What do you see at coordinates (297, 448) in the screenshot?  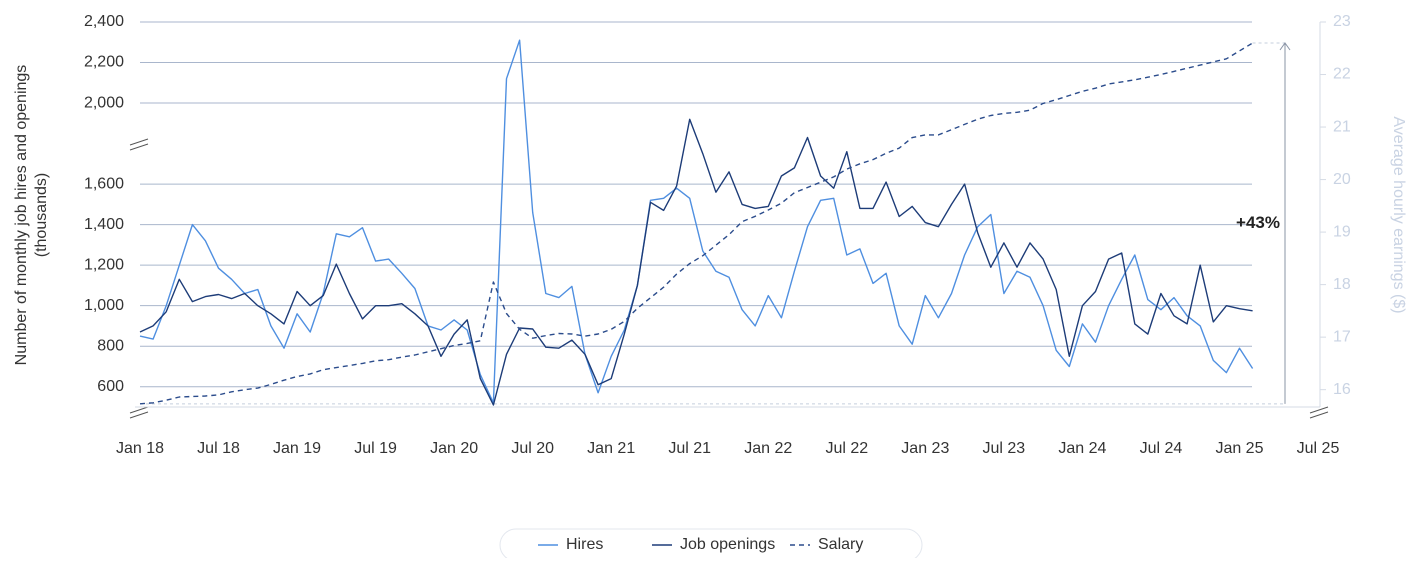 I see `x-tick-label: Jan 19` at bounding box center [297, 448].